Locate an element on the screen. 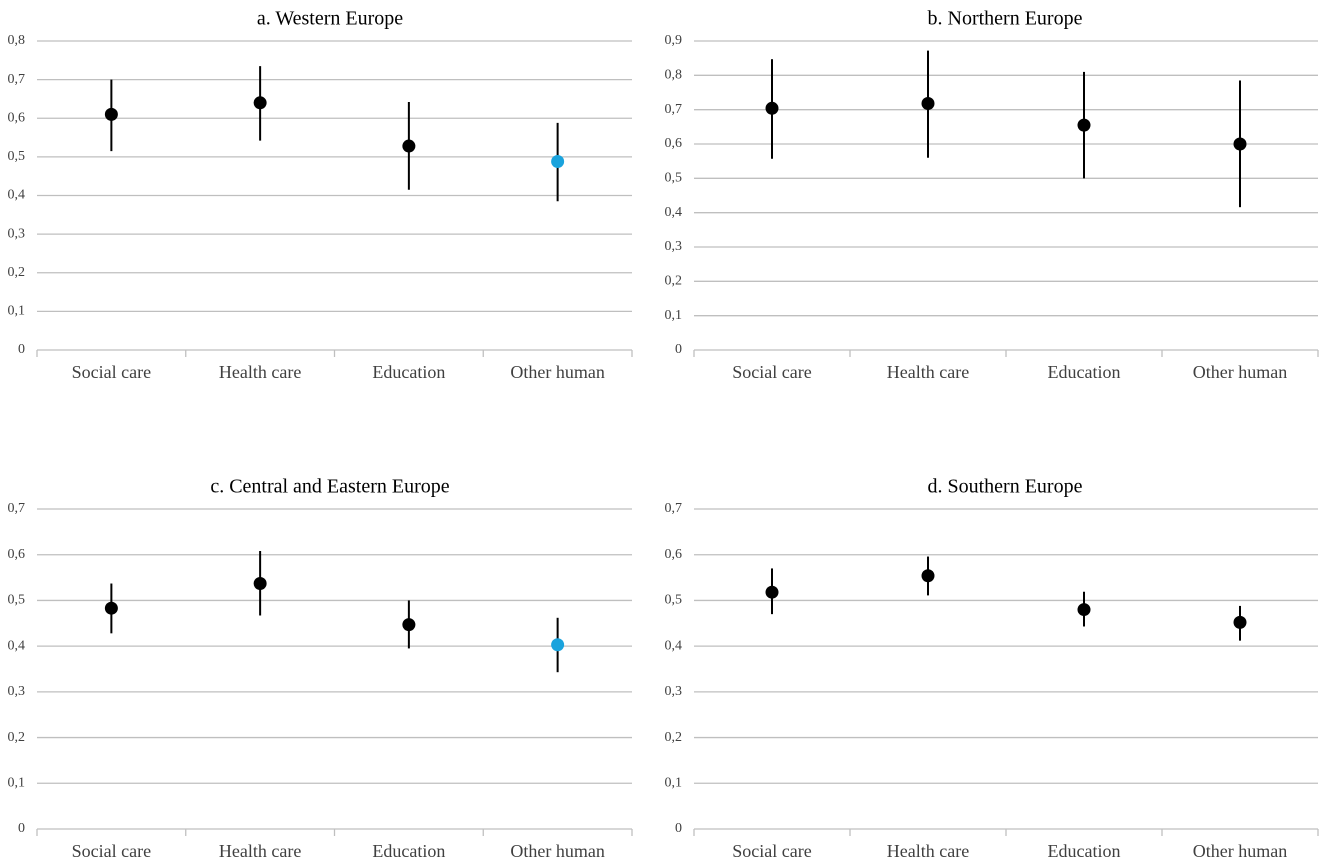  chart-title: c. Central and Eastern Europe is located at coordinates (329, 487).